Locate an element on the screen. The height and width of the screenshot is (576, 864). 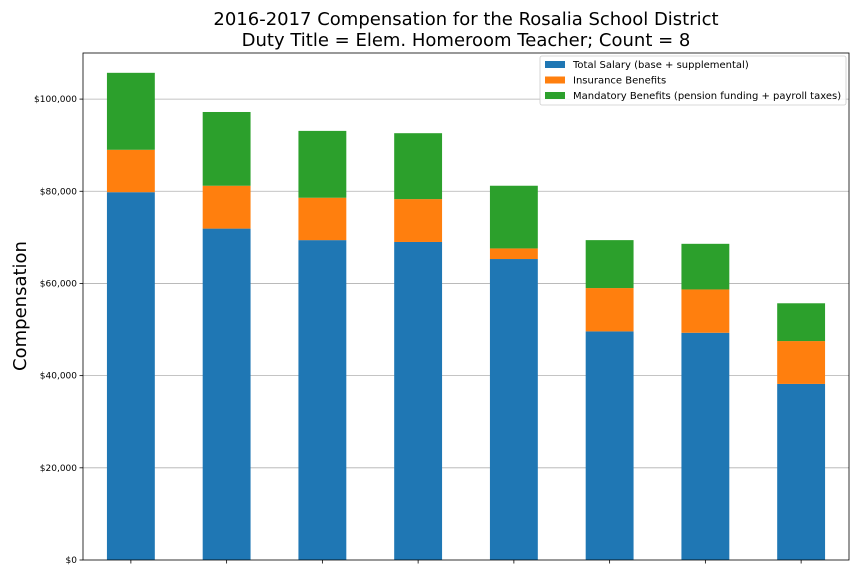
y-tick-label: $60,000 is located at coordinates (58, 284).